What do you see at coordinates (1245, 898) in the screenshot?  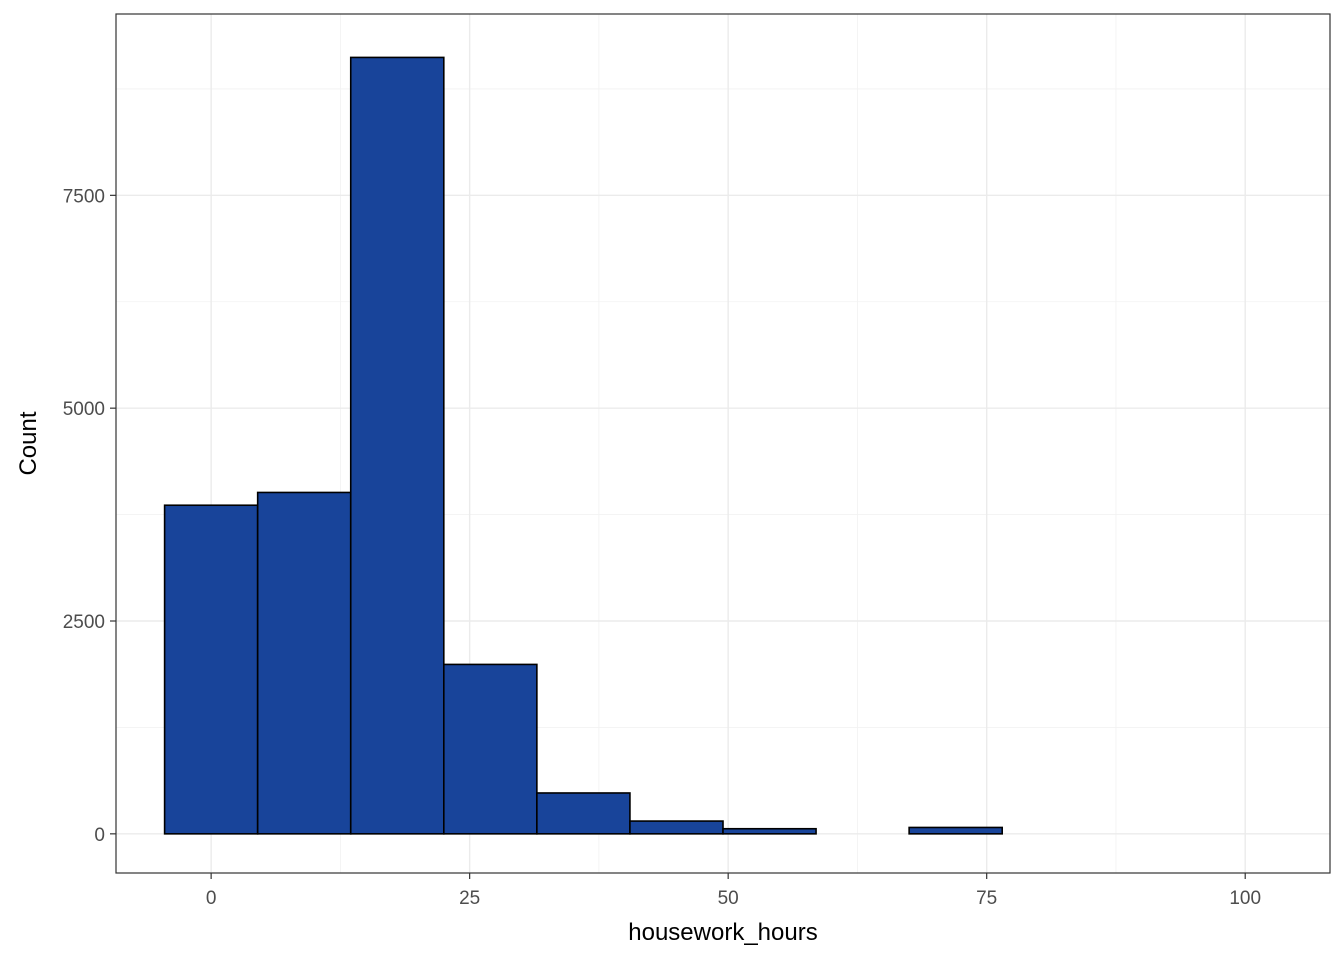 I see `x-tick-label: 100` at bounding box center [1245, 898].